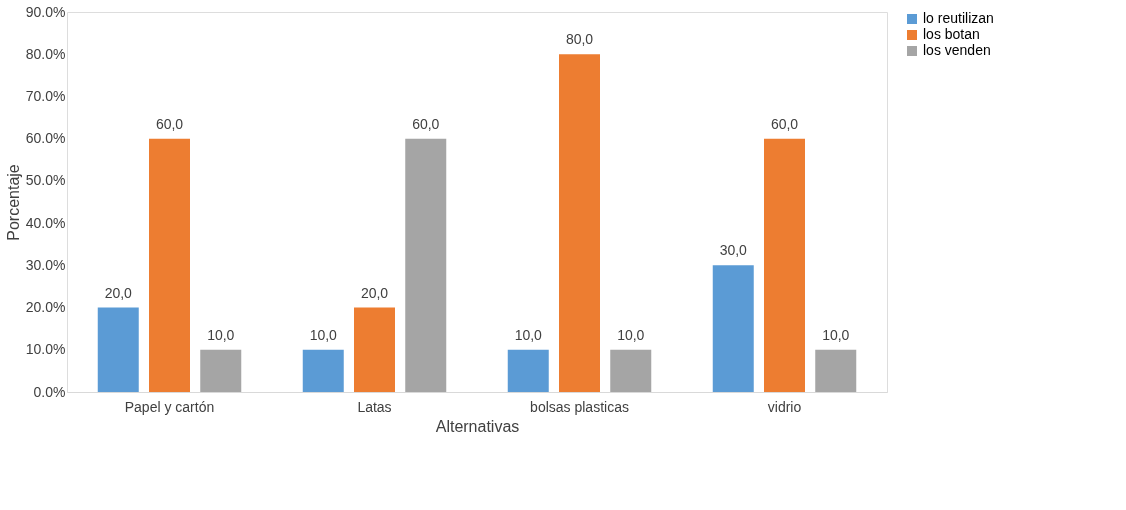 This screenshot has width=1126, height=510. I want to click on y-axis-title: Porcentaje, so click(13, 202).